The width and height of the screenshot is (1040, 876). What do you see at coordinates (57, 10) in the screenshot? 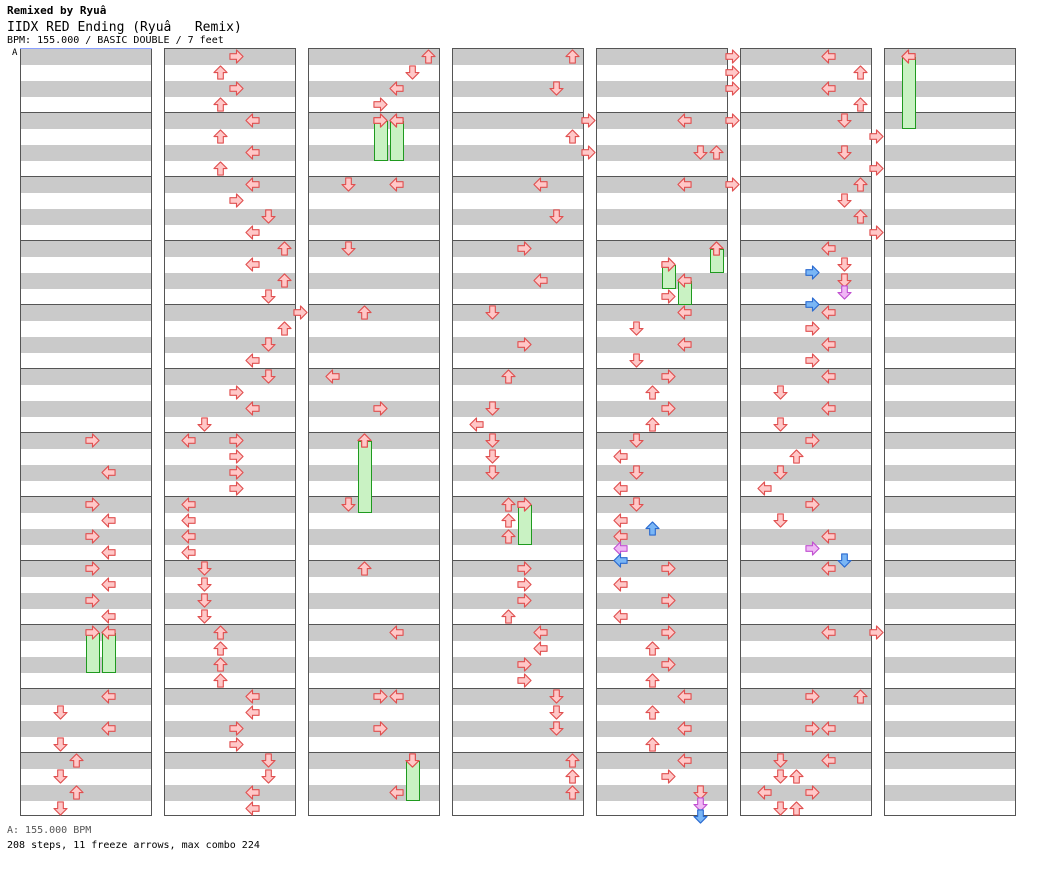
I see `remixer-credit: Remixed by Ryuâ` at bounding box center [57, 10].